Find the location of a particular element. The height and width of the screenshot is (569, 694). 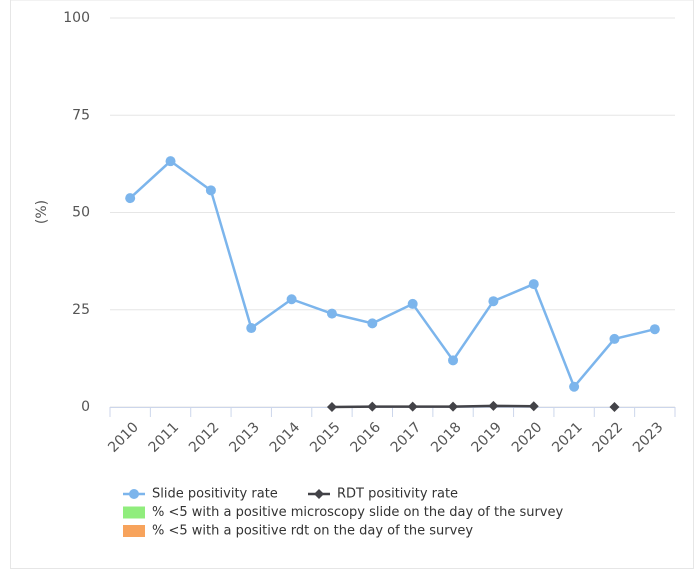

x-tick-label: 2017 is located at coordinates (406, 437).